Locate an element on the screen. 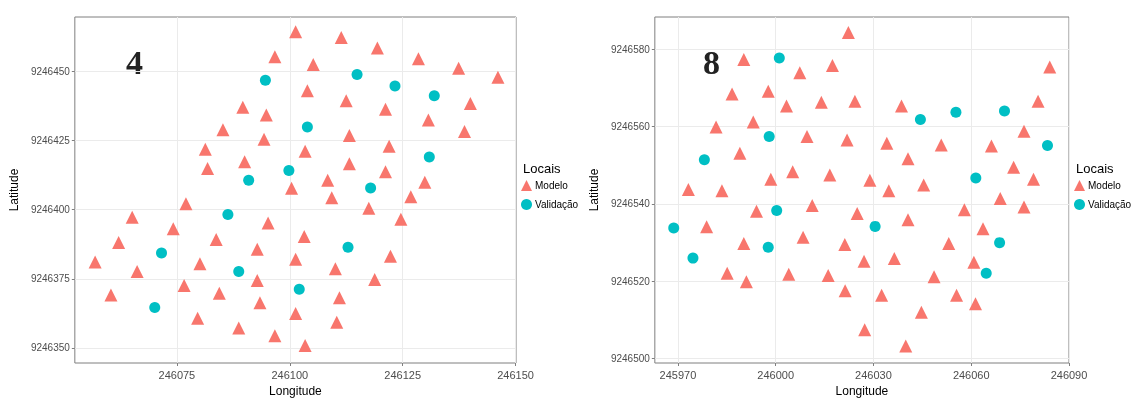 The image size is (1141, 402). x-tick-label: 246125 is located at coordinates (403, 374).